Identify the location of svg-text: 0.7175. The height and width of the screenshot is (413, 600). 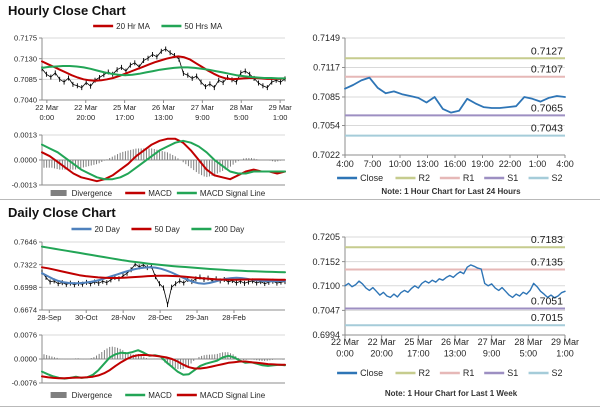
(25, 38).